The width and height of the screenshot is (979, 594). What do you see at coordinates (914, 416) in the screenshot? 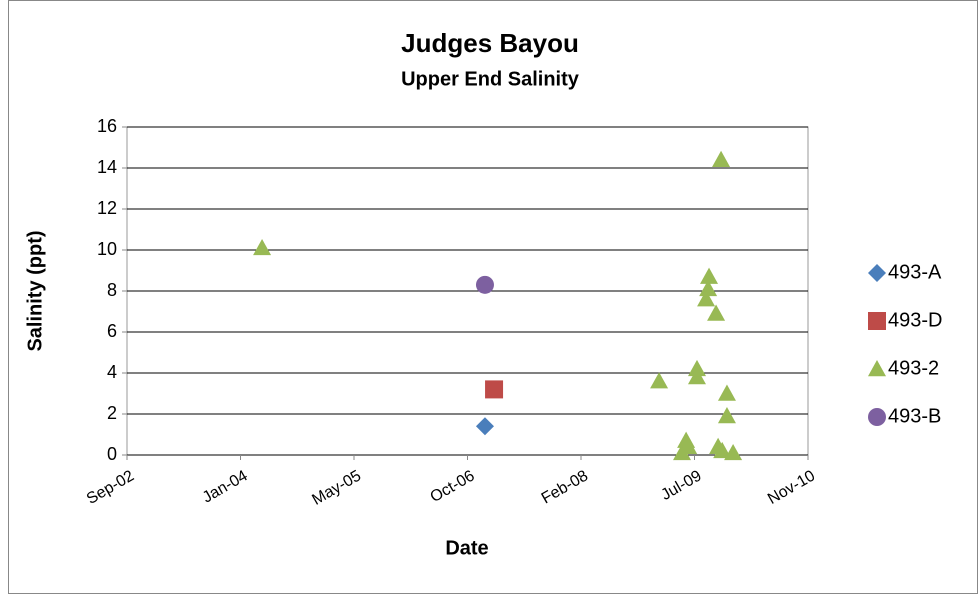
I see `legend-label: 493-B` at bounding box center [914, 416].